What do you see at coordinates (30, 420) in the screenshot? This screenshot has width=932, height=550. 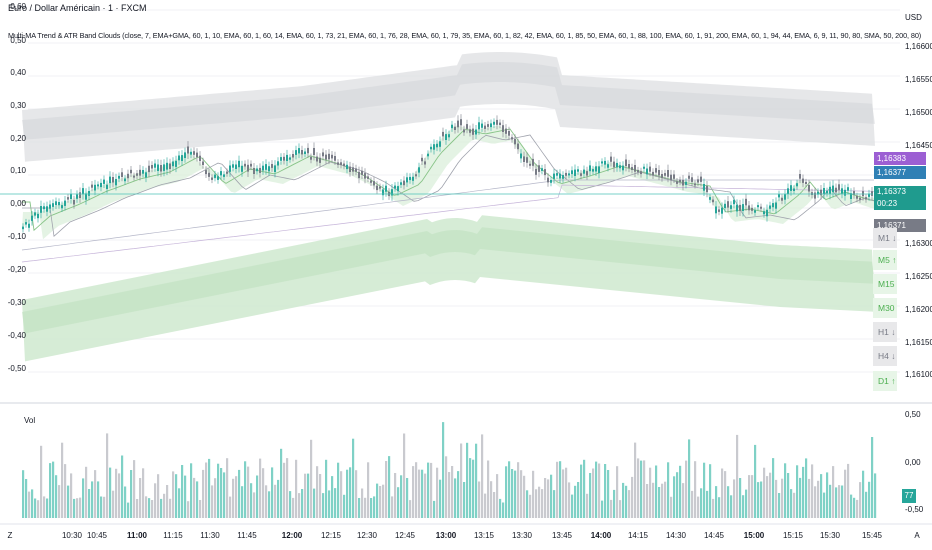 I see `volume-pane-label: Vol` at bounding box center [30, 420].